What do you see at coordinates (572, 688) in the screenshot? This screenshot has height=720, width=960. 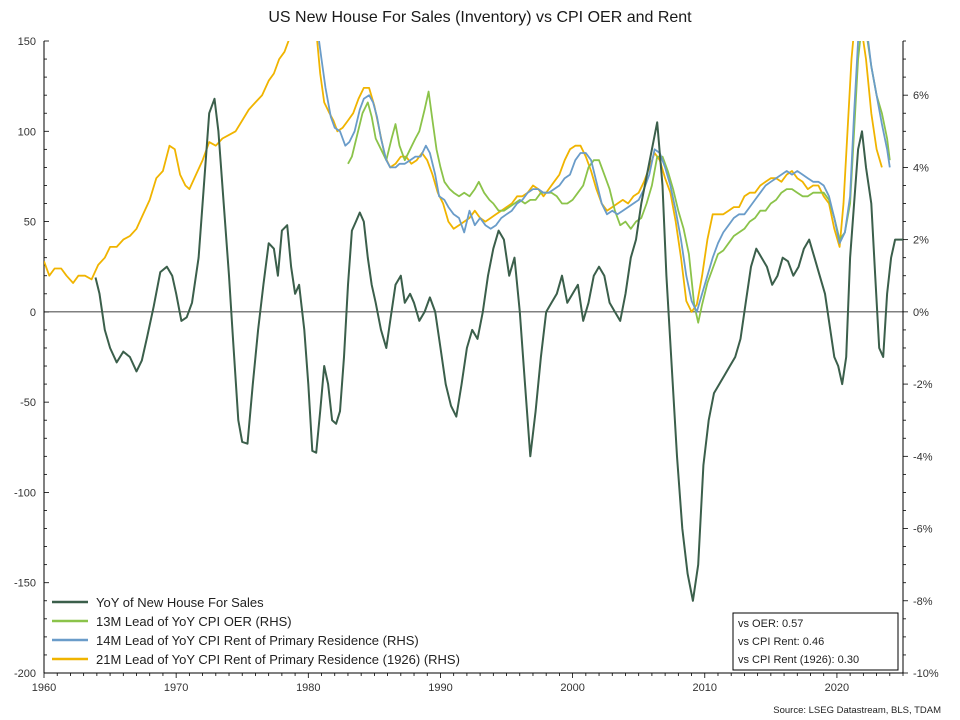 I see `x-tick-label: 2000` at bounding box center [572, 688].